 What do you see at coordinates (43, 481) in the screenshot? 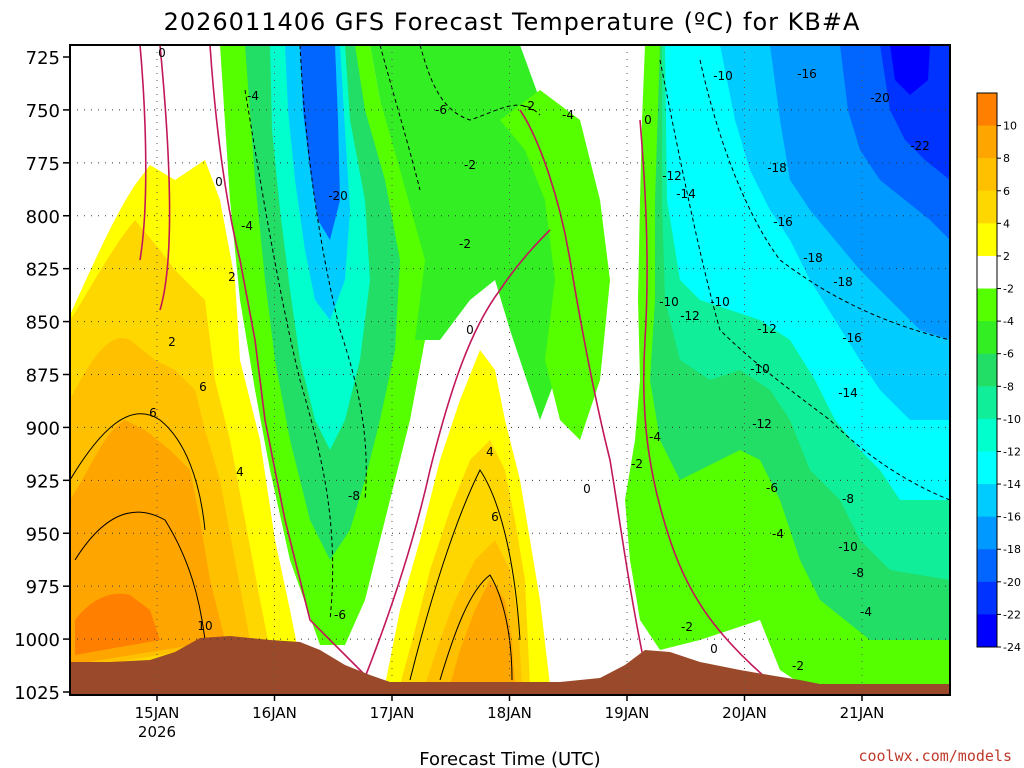
I see `y-tick-label: 925` at bounding box center [43, 481].